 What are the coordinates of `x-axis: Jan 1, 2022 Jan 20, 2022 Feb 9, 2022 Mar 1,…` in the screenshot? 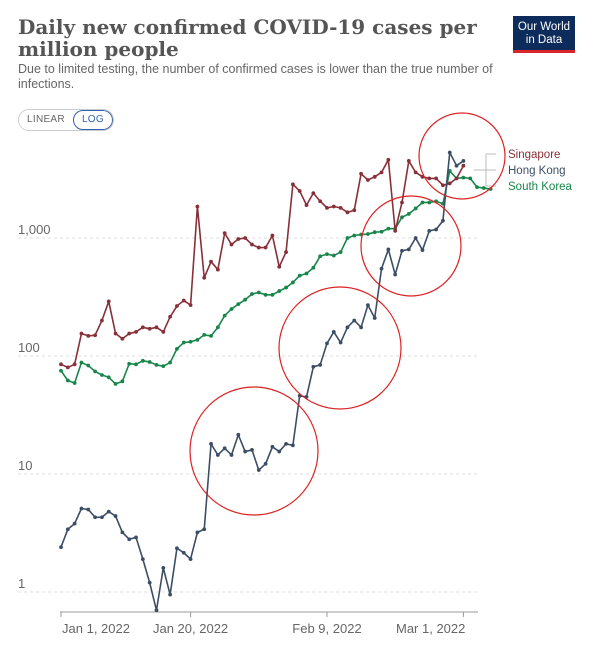 It's located at (269, 623).